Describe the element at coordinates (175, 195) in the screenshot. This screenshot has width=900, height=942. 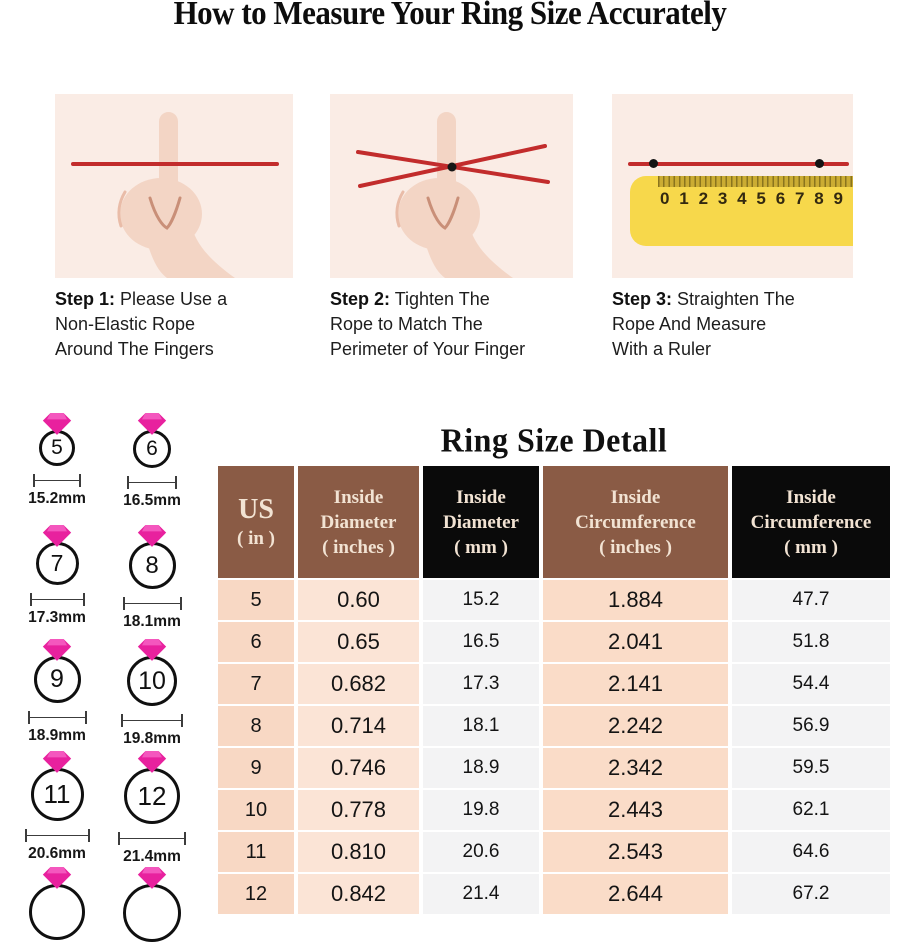
I see `hand-finger-illustration` at that location.